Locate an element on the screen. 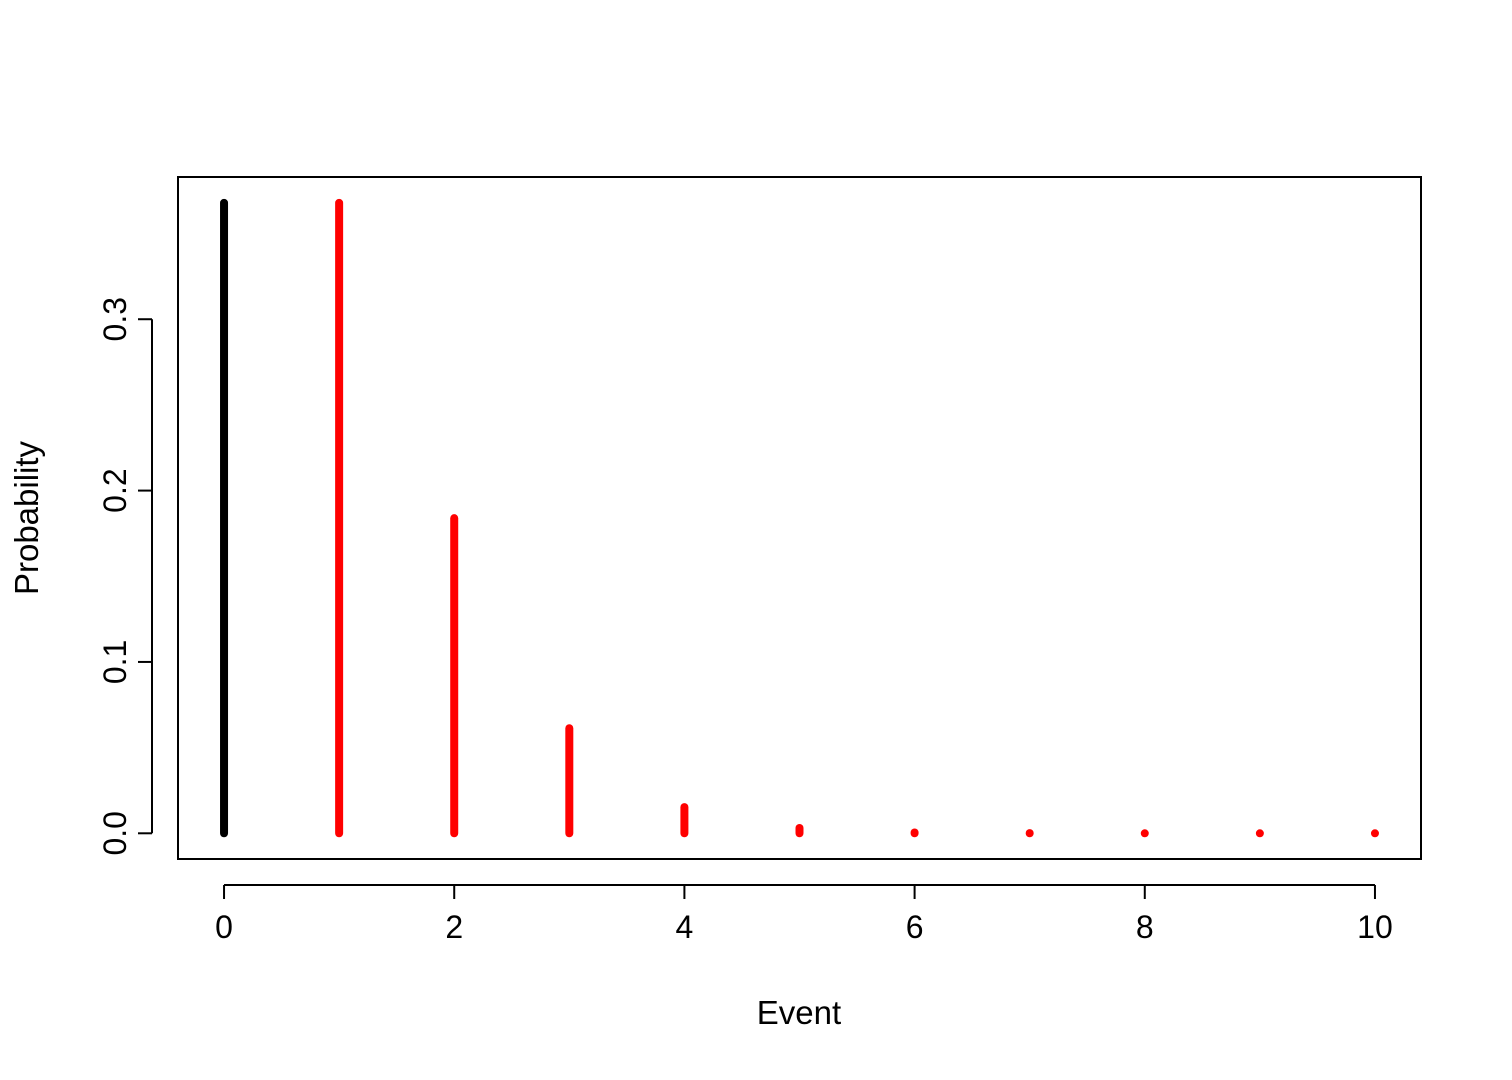  x-tick-label-4: 4 is located at coordinates (685, 927).